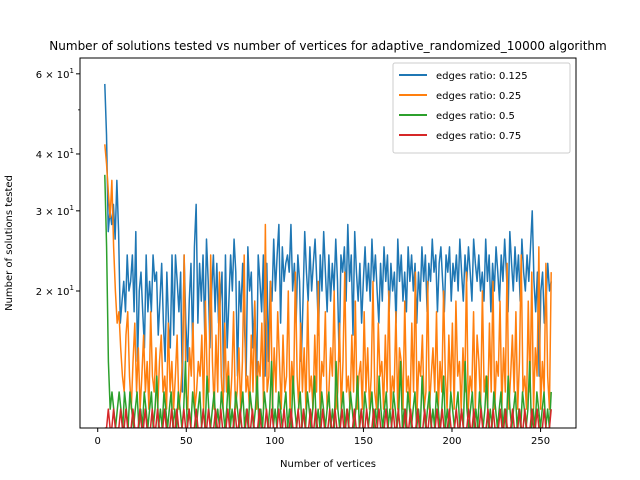 This screenshot has width=640, height=480. I want to click on y-tick-label: 4 × 10¹, so click(55, 154).